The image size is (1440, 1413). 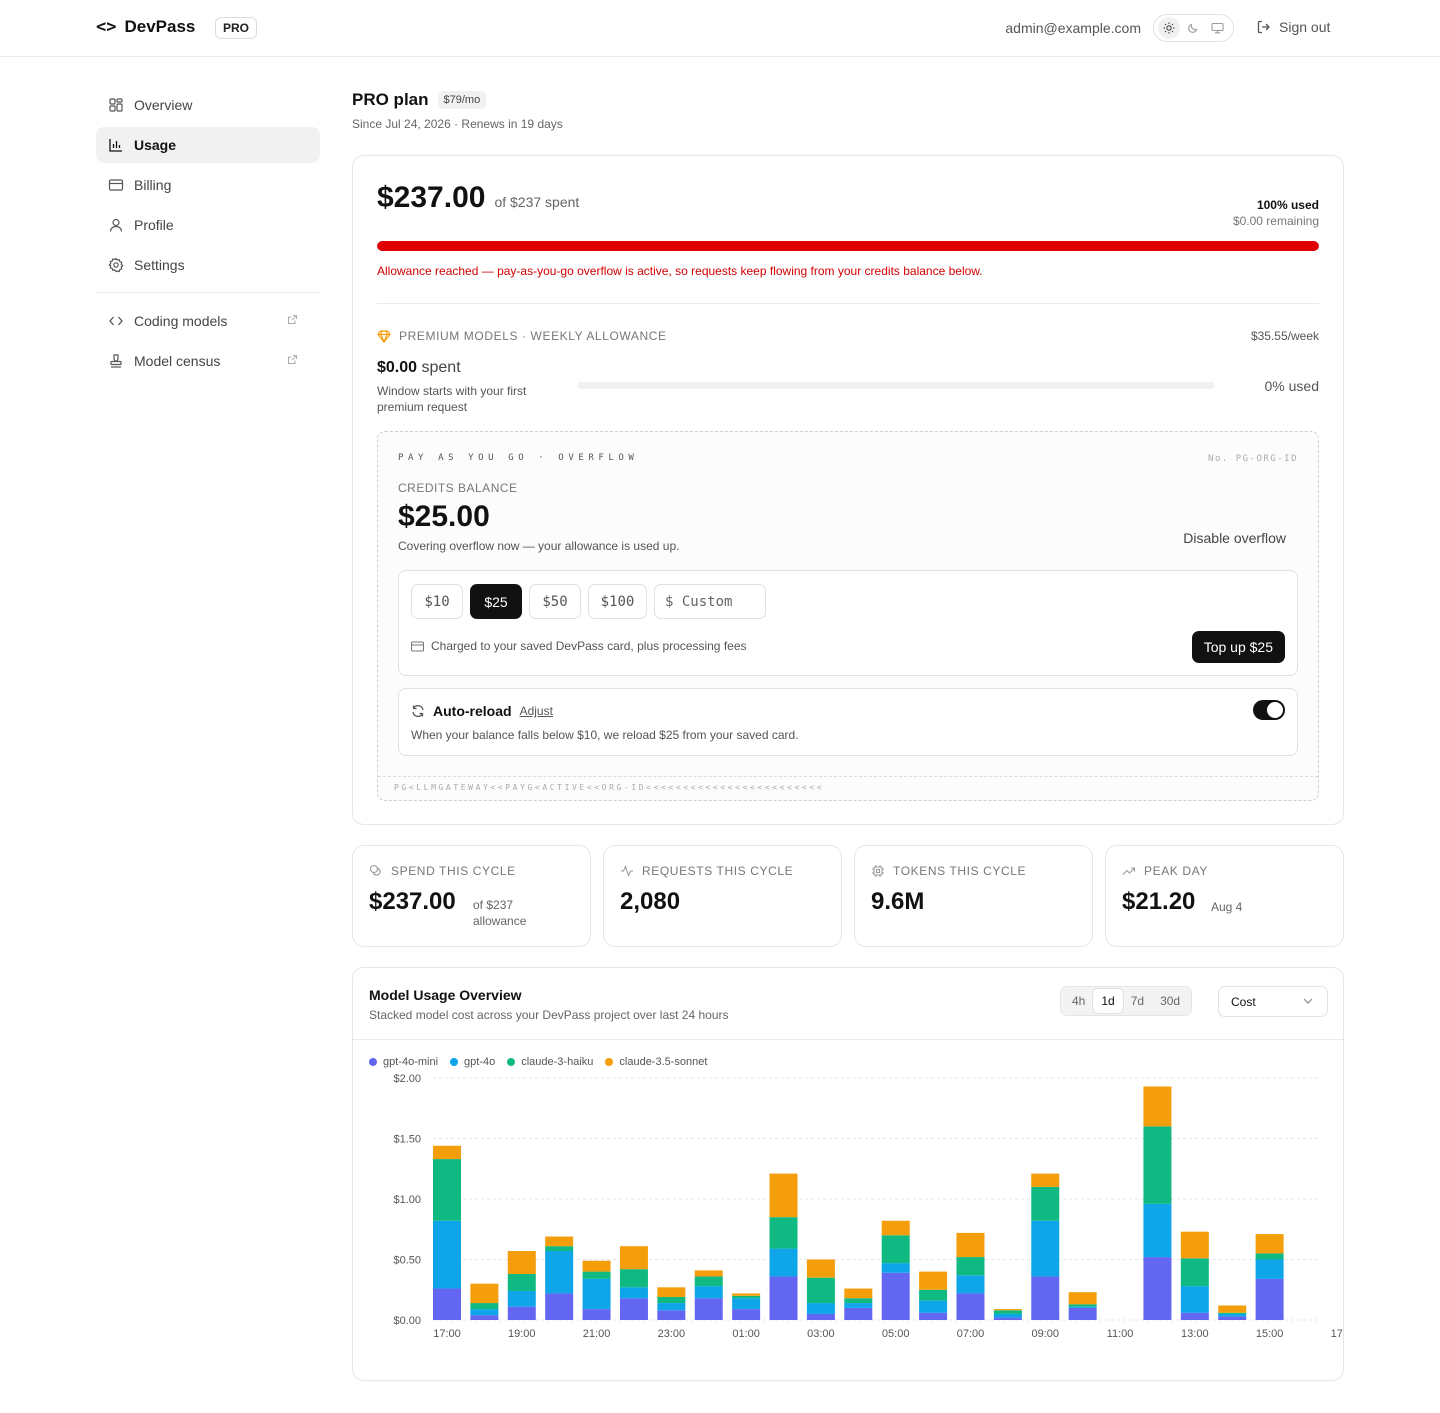 I want to click on custom-amount-input: $ Custom, so click(x=710, y=601).